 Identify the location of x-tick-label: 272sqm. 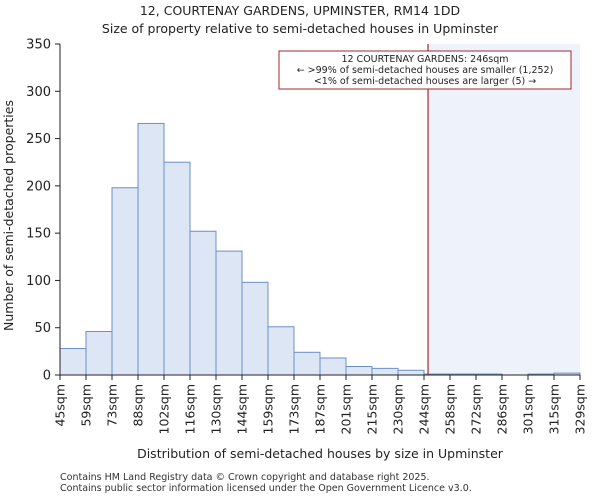
(476, 409).